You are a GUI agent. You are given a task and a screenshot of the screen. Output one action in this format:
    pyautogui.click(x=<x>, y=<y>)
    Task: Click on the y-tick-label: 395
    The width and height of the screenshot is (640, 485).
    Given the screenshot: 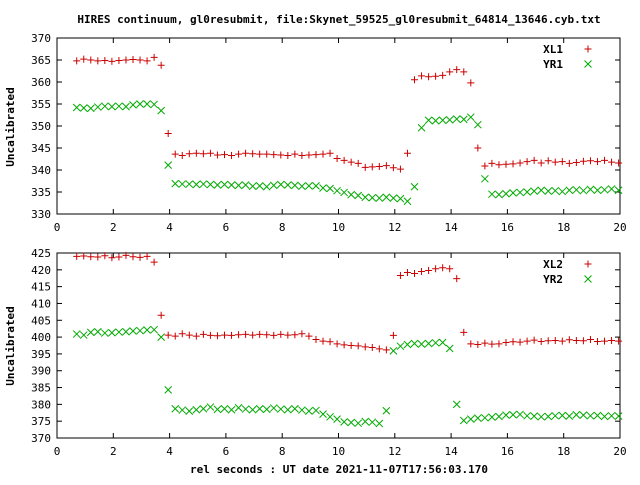 What is the action you would take?
    pyautogui.click(x=41, y=354)
    